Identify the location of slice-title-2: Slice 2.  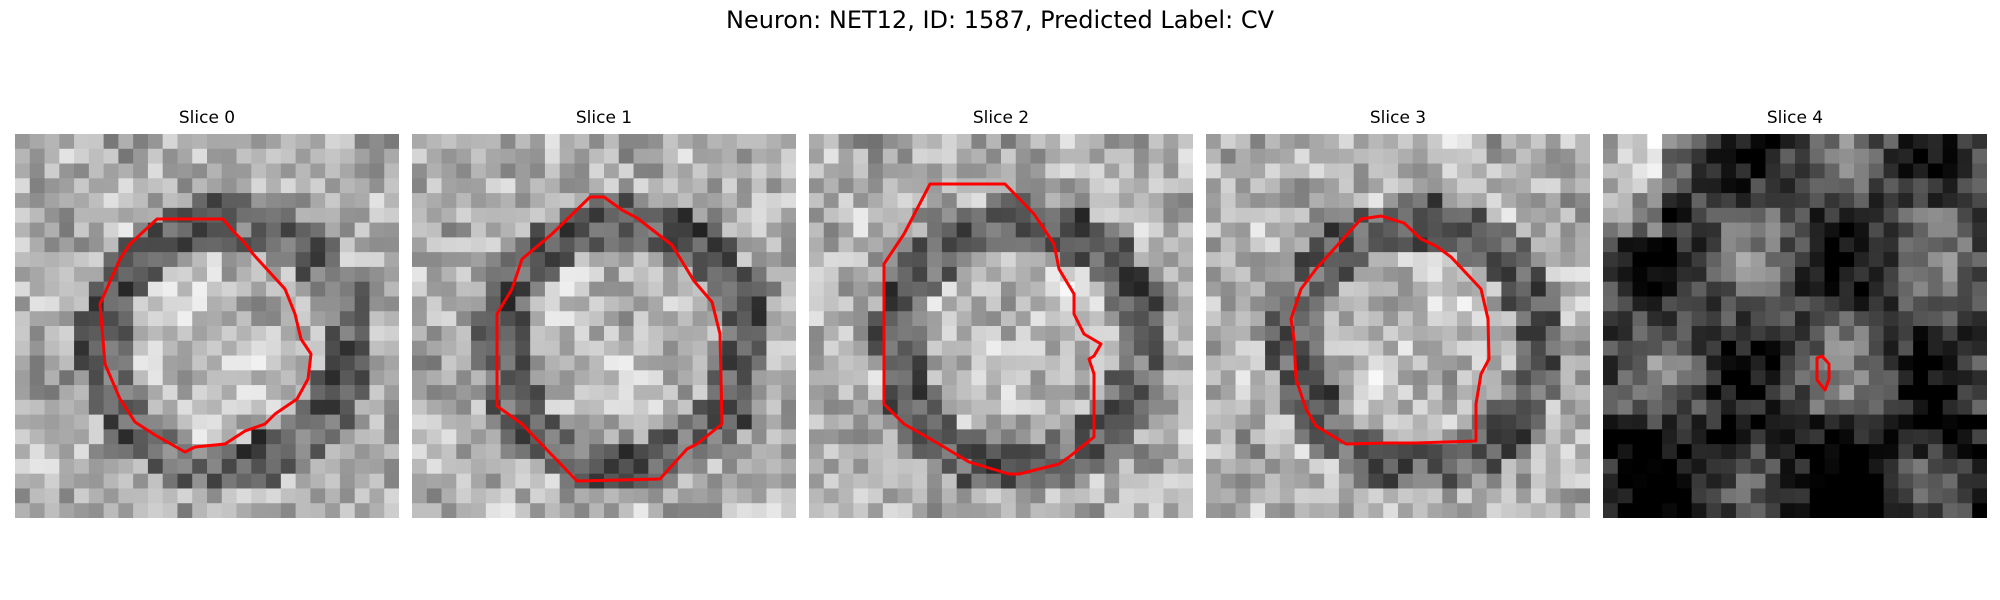
(1001, 118).